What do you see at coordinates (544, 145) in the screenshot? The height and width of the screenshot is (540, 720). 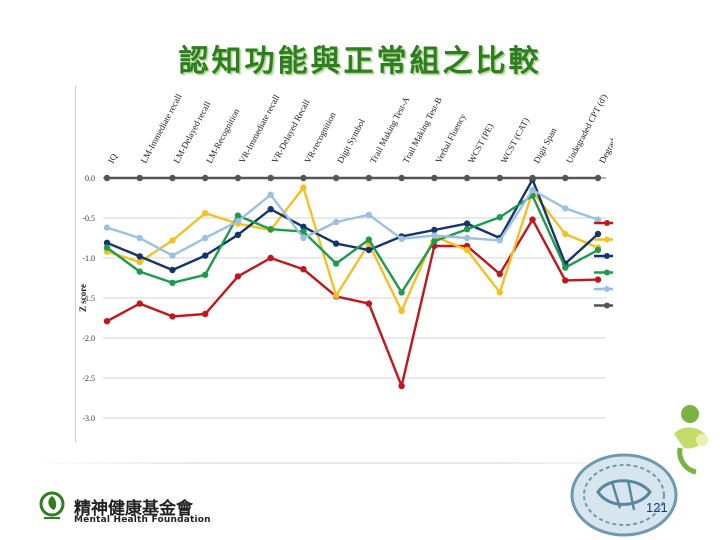 I see `x-category-label: Digit Span` at bounding box center [544, 145].